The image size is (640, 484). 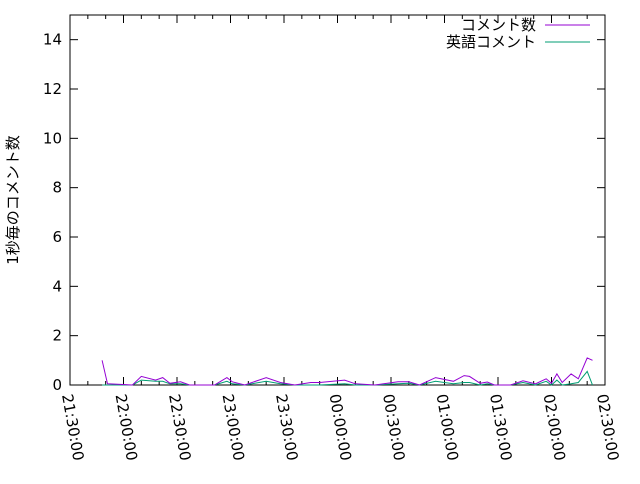 I want to click on y-tick-label: 4, so click(x=57, y=286).